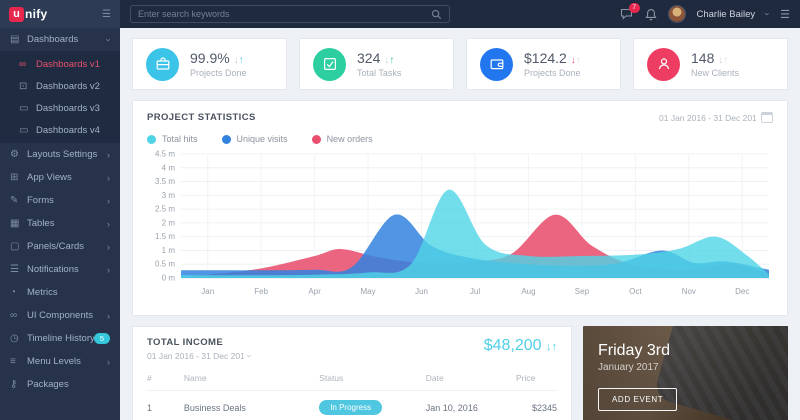 The width and height of the screenshot is (800, 420). I want to click on svg-text: Sep, so click(582, 291).